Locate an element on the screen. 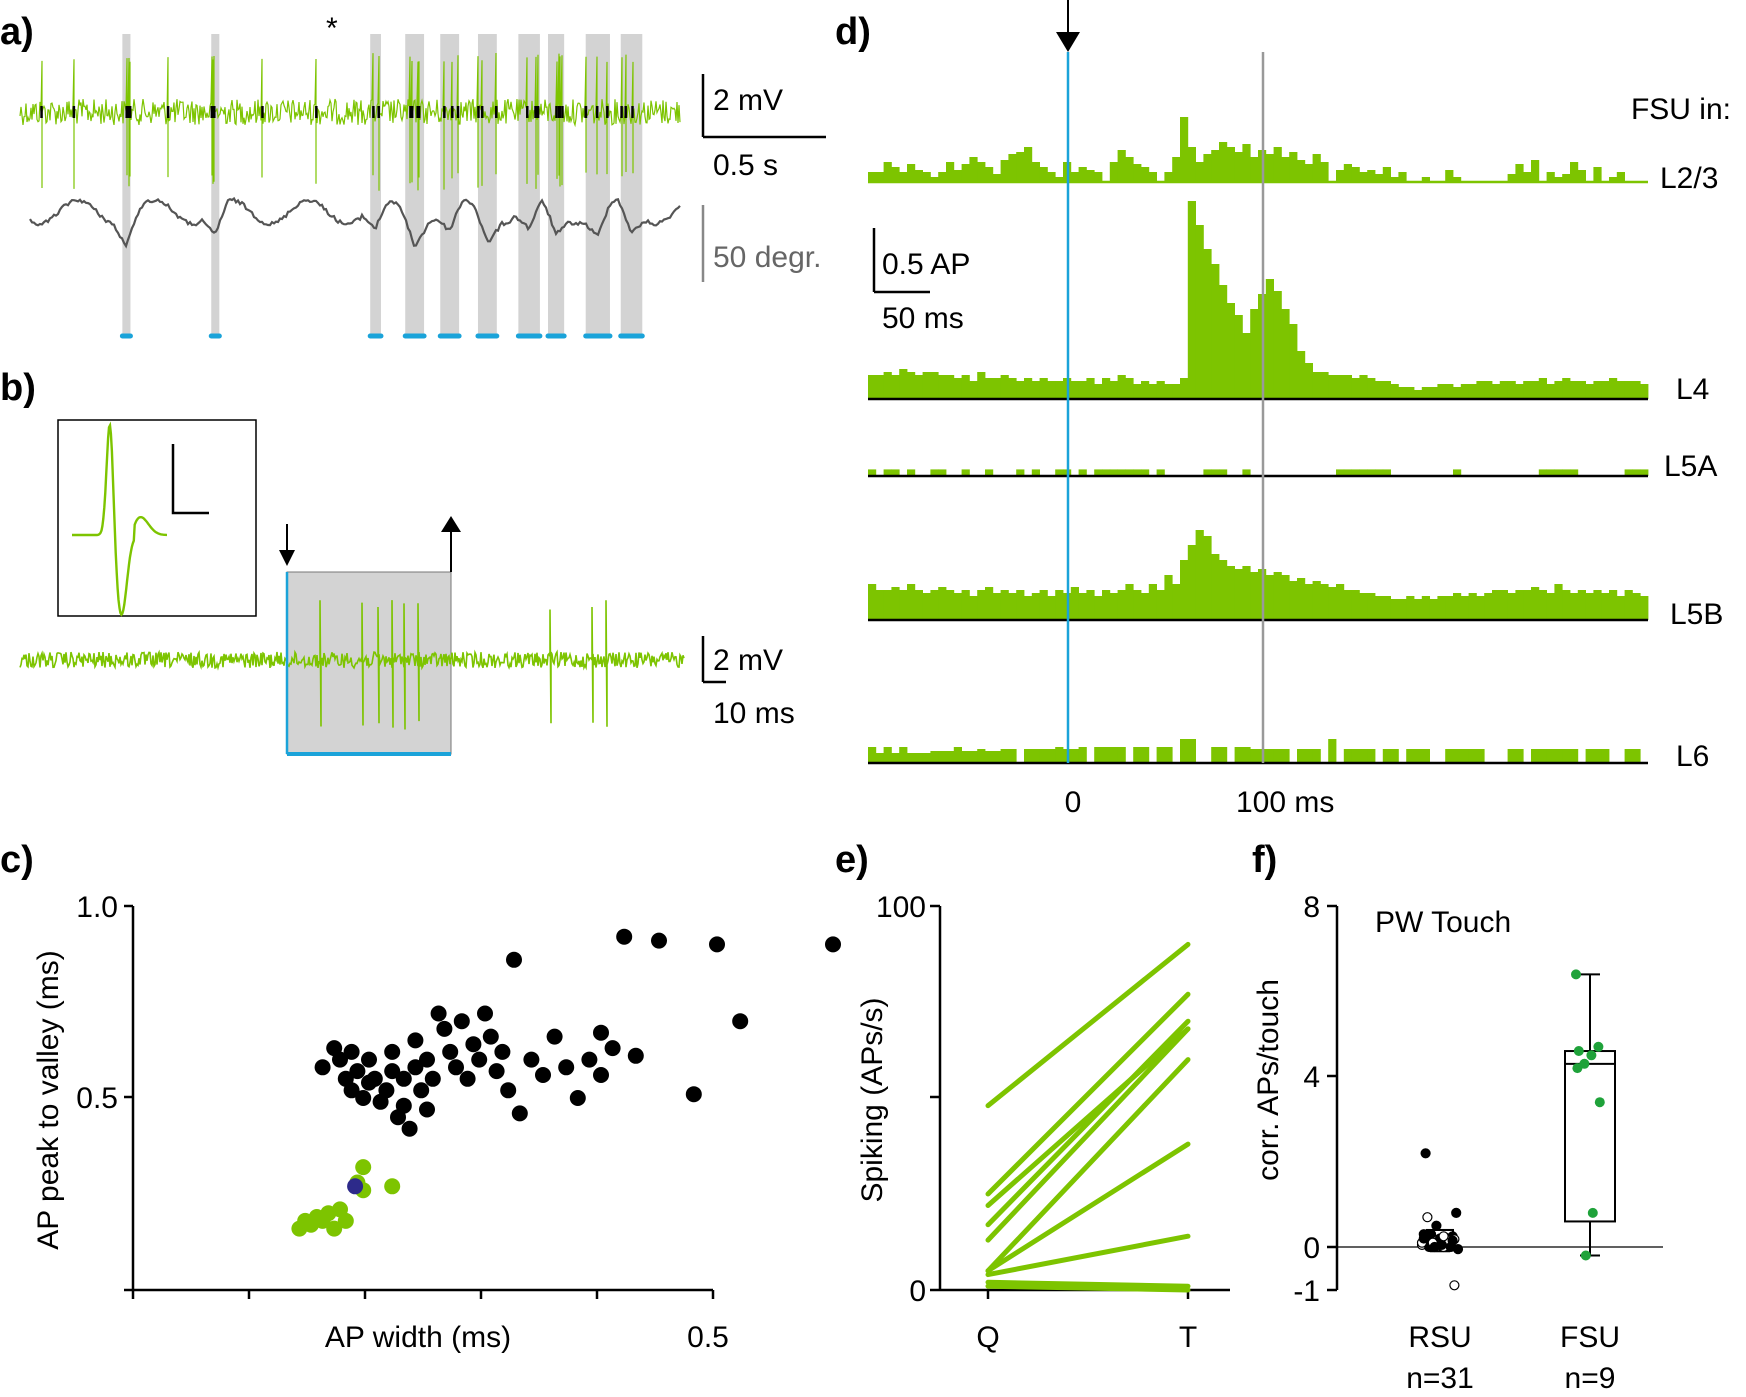 The image size is (1746, 1397). panel-f-ytick-neg1: -1 is located at coordinates (1306, 1291).